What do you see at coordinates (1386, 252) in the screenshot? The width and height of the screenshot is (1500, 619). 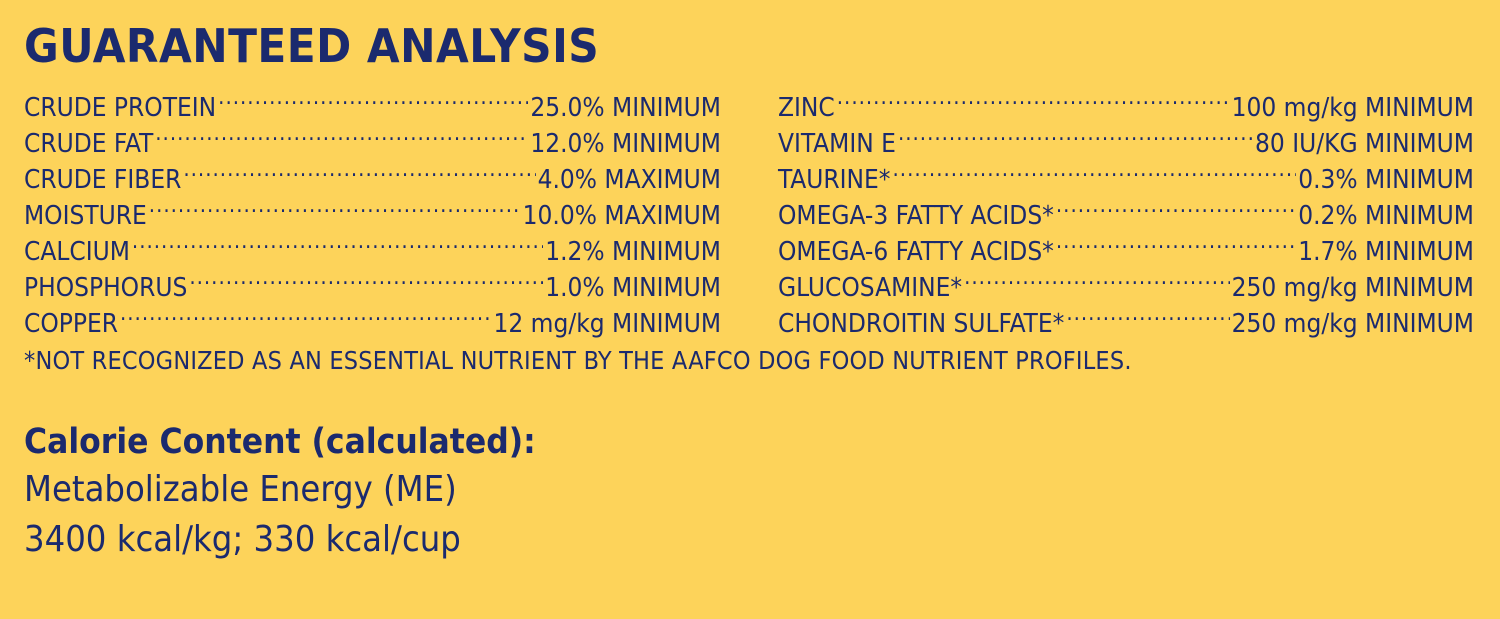 I see `nutrient-value: 1.7% MINIMUM` at bounding box center [1386, 252].